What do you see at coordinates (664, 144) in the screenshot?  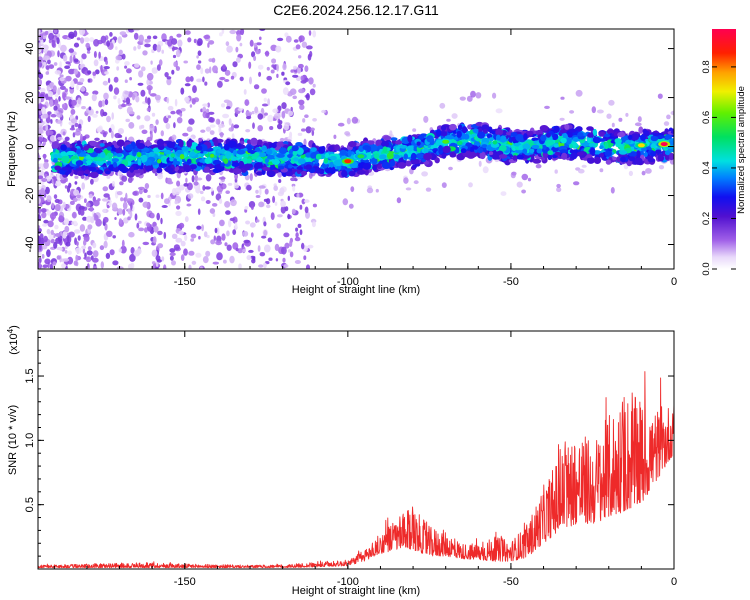 I see `spectrogram-peak` at bounding box center [664, 144].